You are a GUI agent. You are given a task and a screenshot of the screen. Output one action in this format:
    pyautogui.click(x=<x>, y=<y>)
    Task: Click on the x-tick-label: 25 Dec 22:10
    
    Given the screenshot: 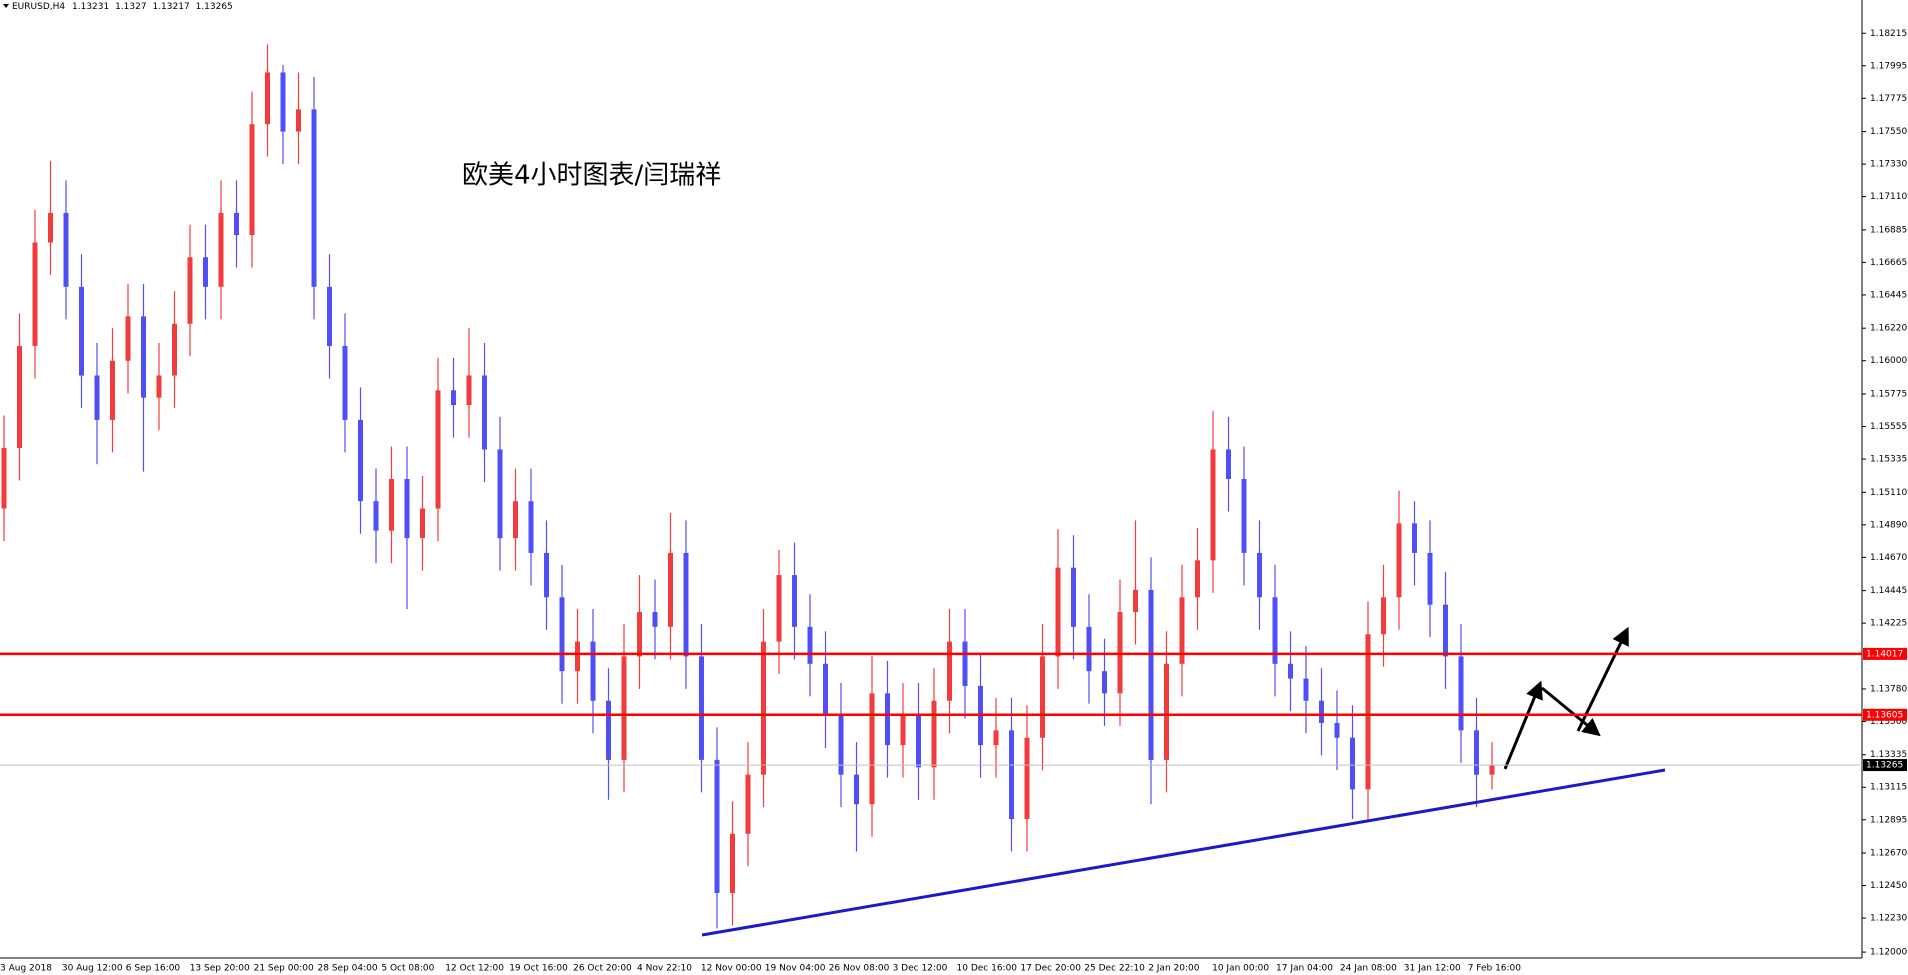 What is the action you would take?
    pyautogui.click(x=1114, y=969)
    